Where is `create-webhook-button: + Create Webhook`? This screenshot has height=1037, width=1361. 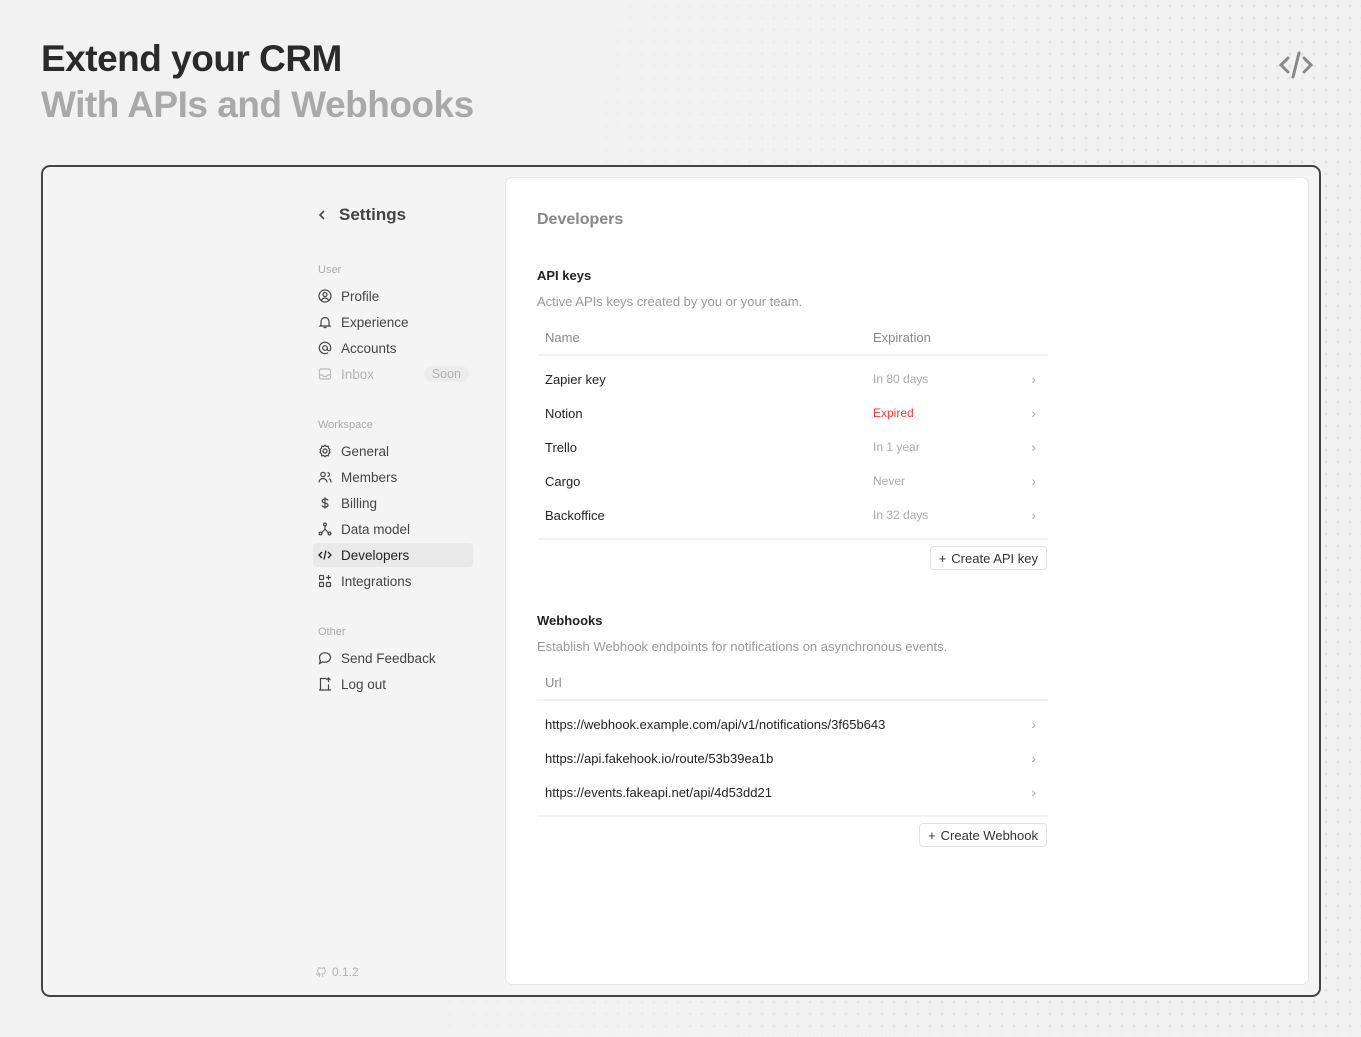 create-webhook-button: + Create Webhook is located at coordinates (983, 835).